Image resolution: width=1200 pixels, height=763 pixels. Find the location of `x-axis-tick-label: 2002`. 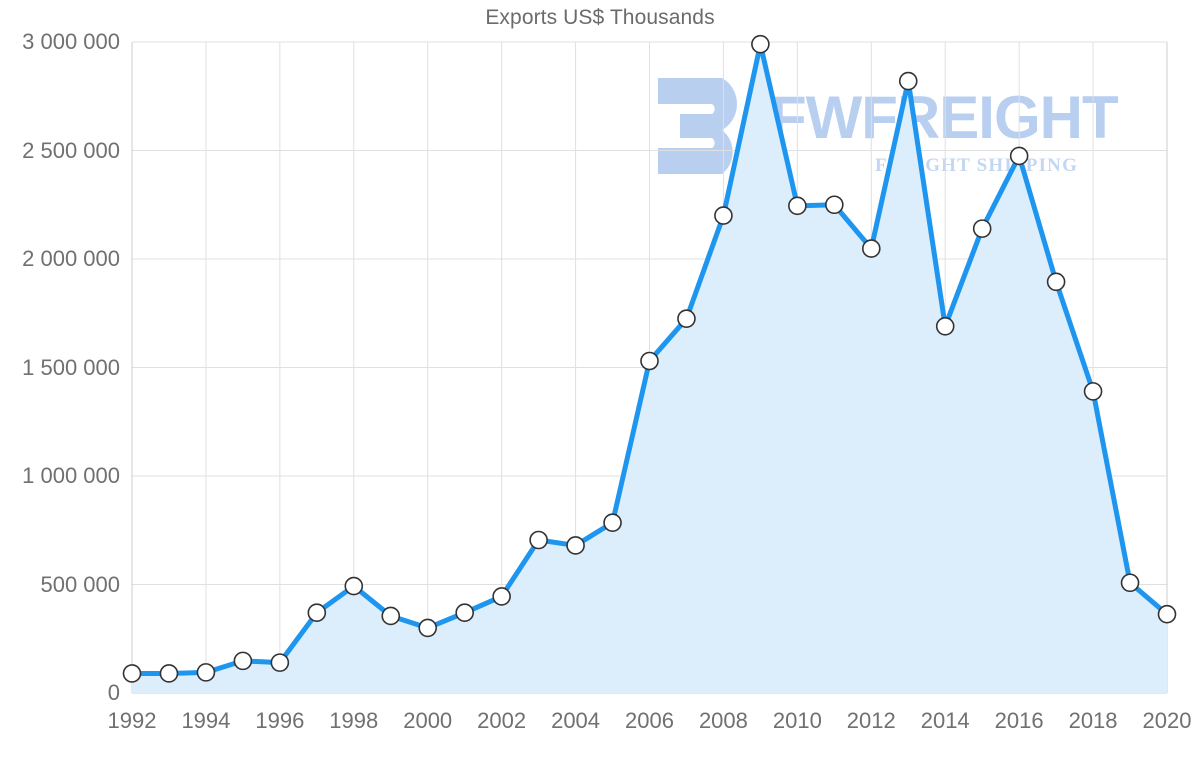

x-axis-tick-label: 2002 is located at coordinates (502, 720).